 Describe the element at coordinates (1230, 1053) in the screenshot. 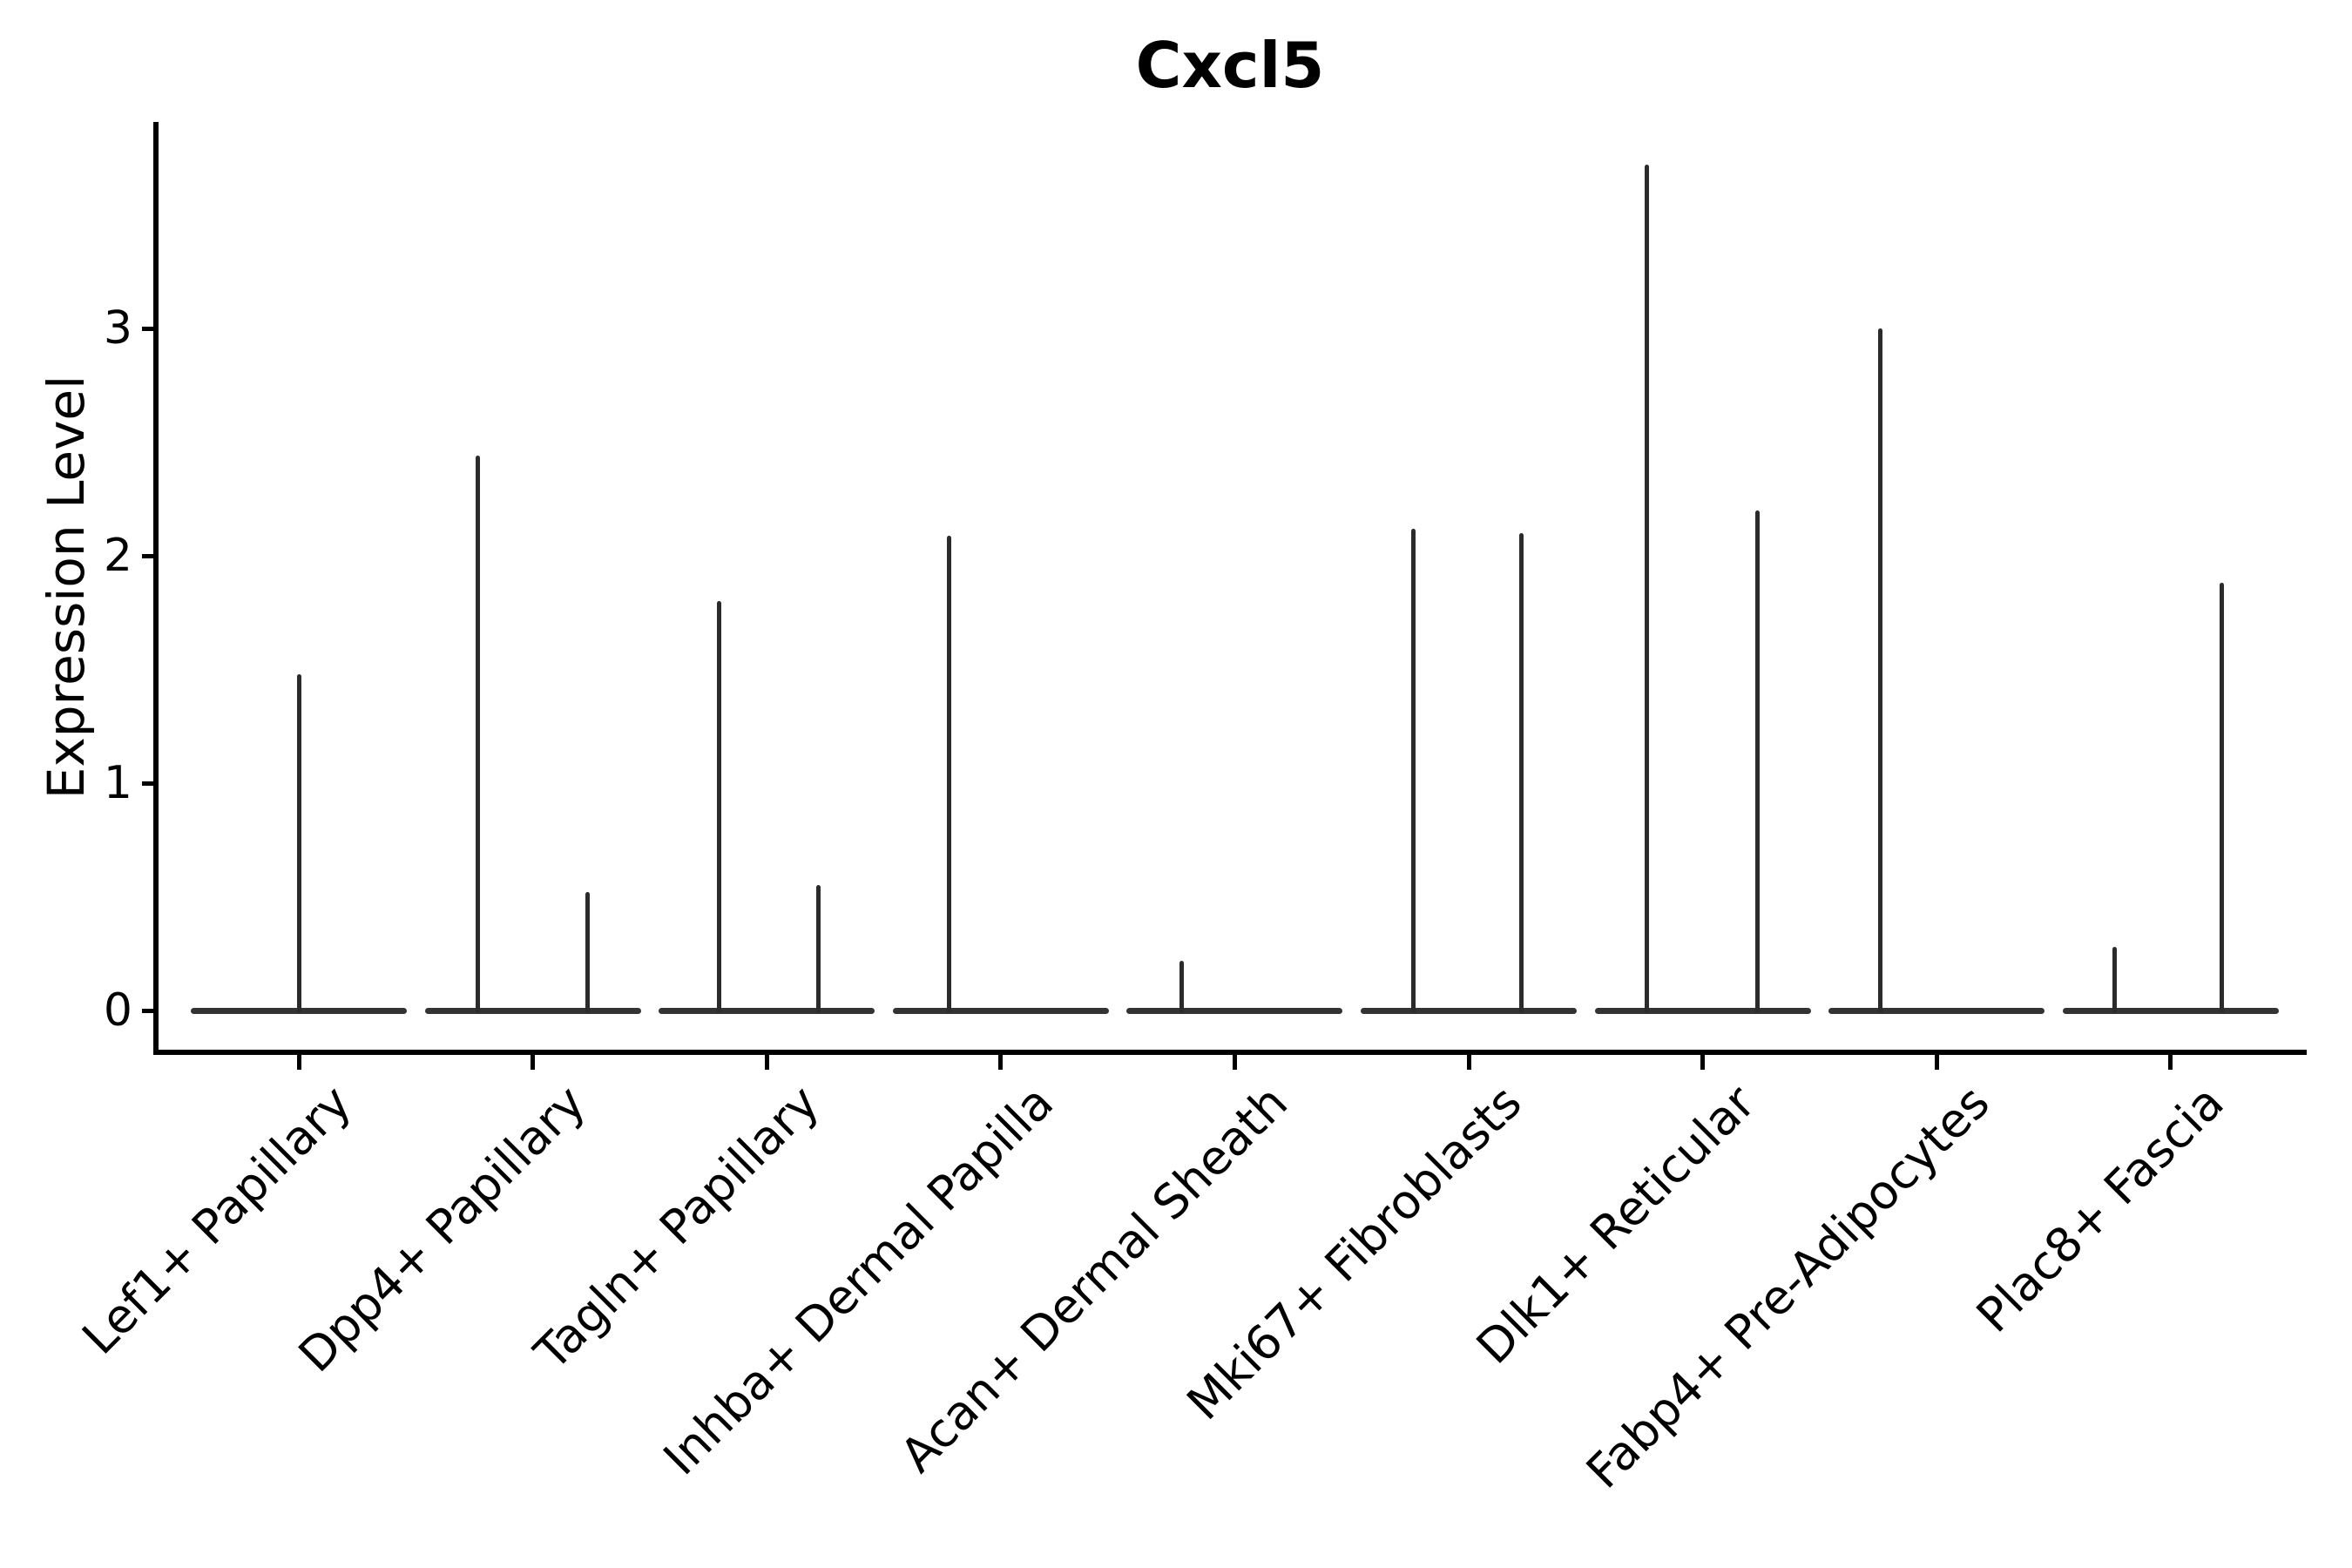

I see `x-axis-spine` at that location.